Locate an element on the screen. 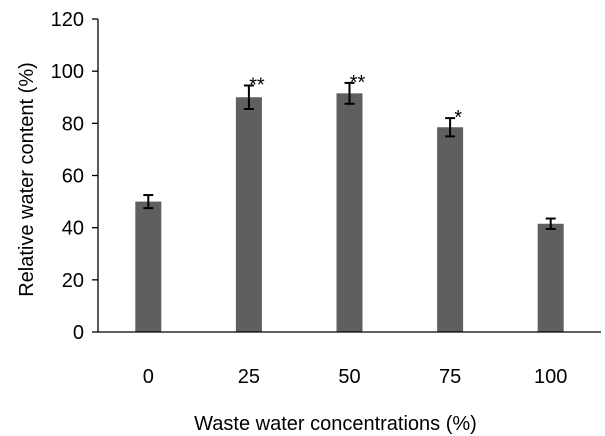 This screenshot has width=605, height=436. y-tick-label: 60 is located at coordinates (73, 177).